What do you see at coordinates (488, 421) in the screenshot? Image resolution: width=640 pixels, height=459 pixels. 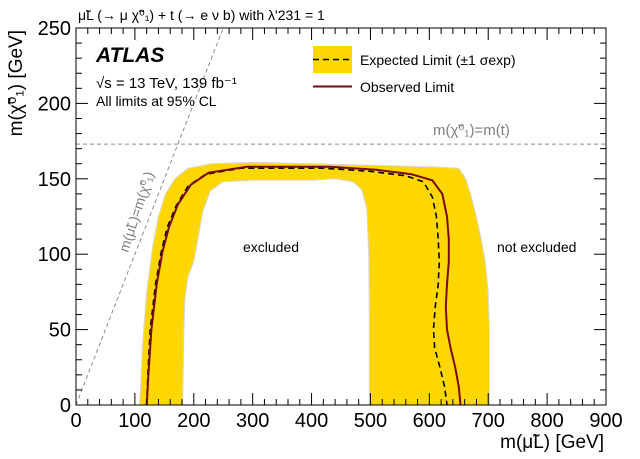 I see `x-tick-label: 700` at bounding box center [488, 421].